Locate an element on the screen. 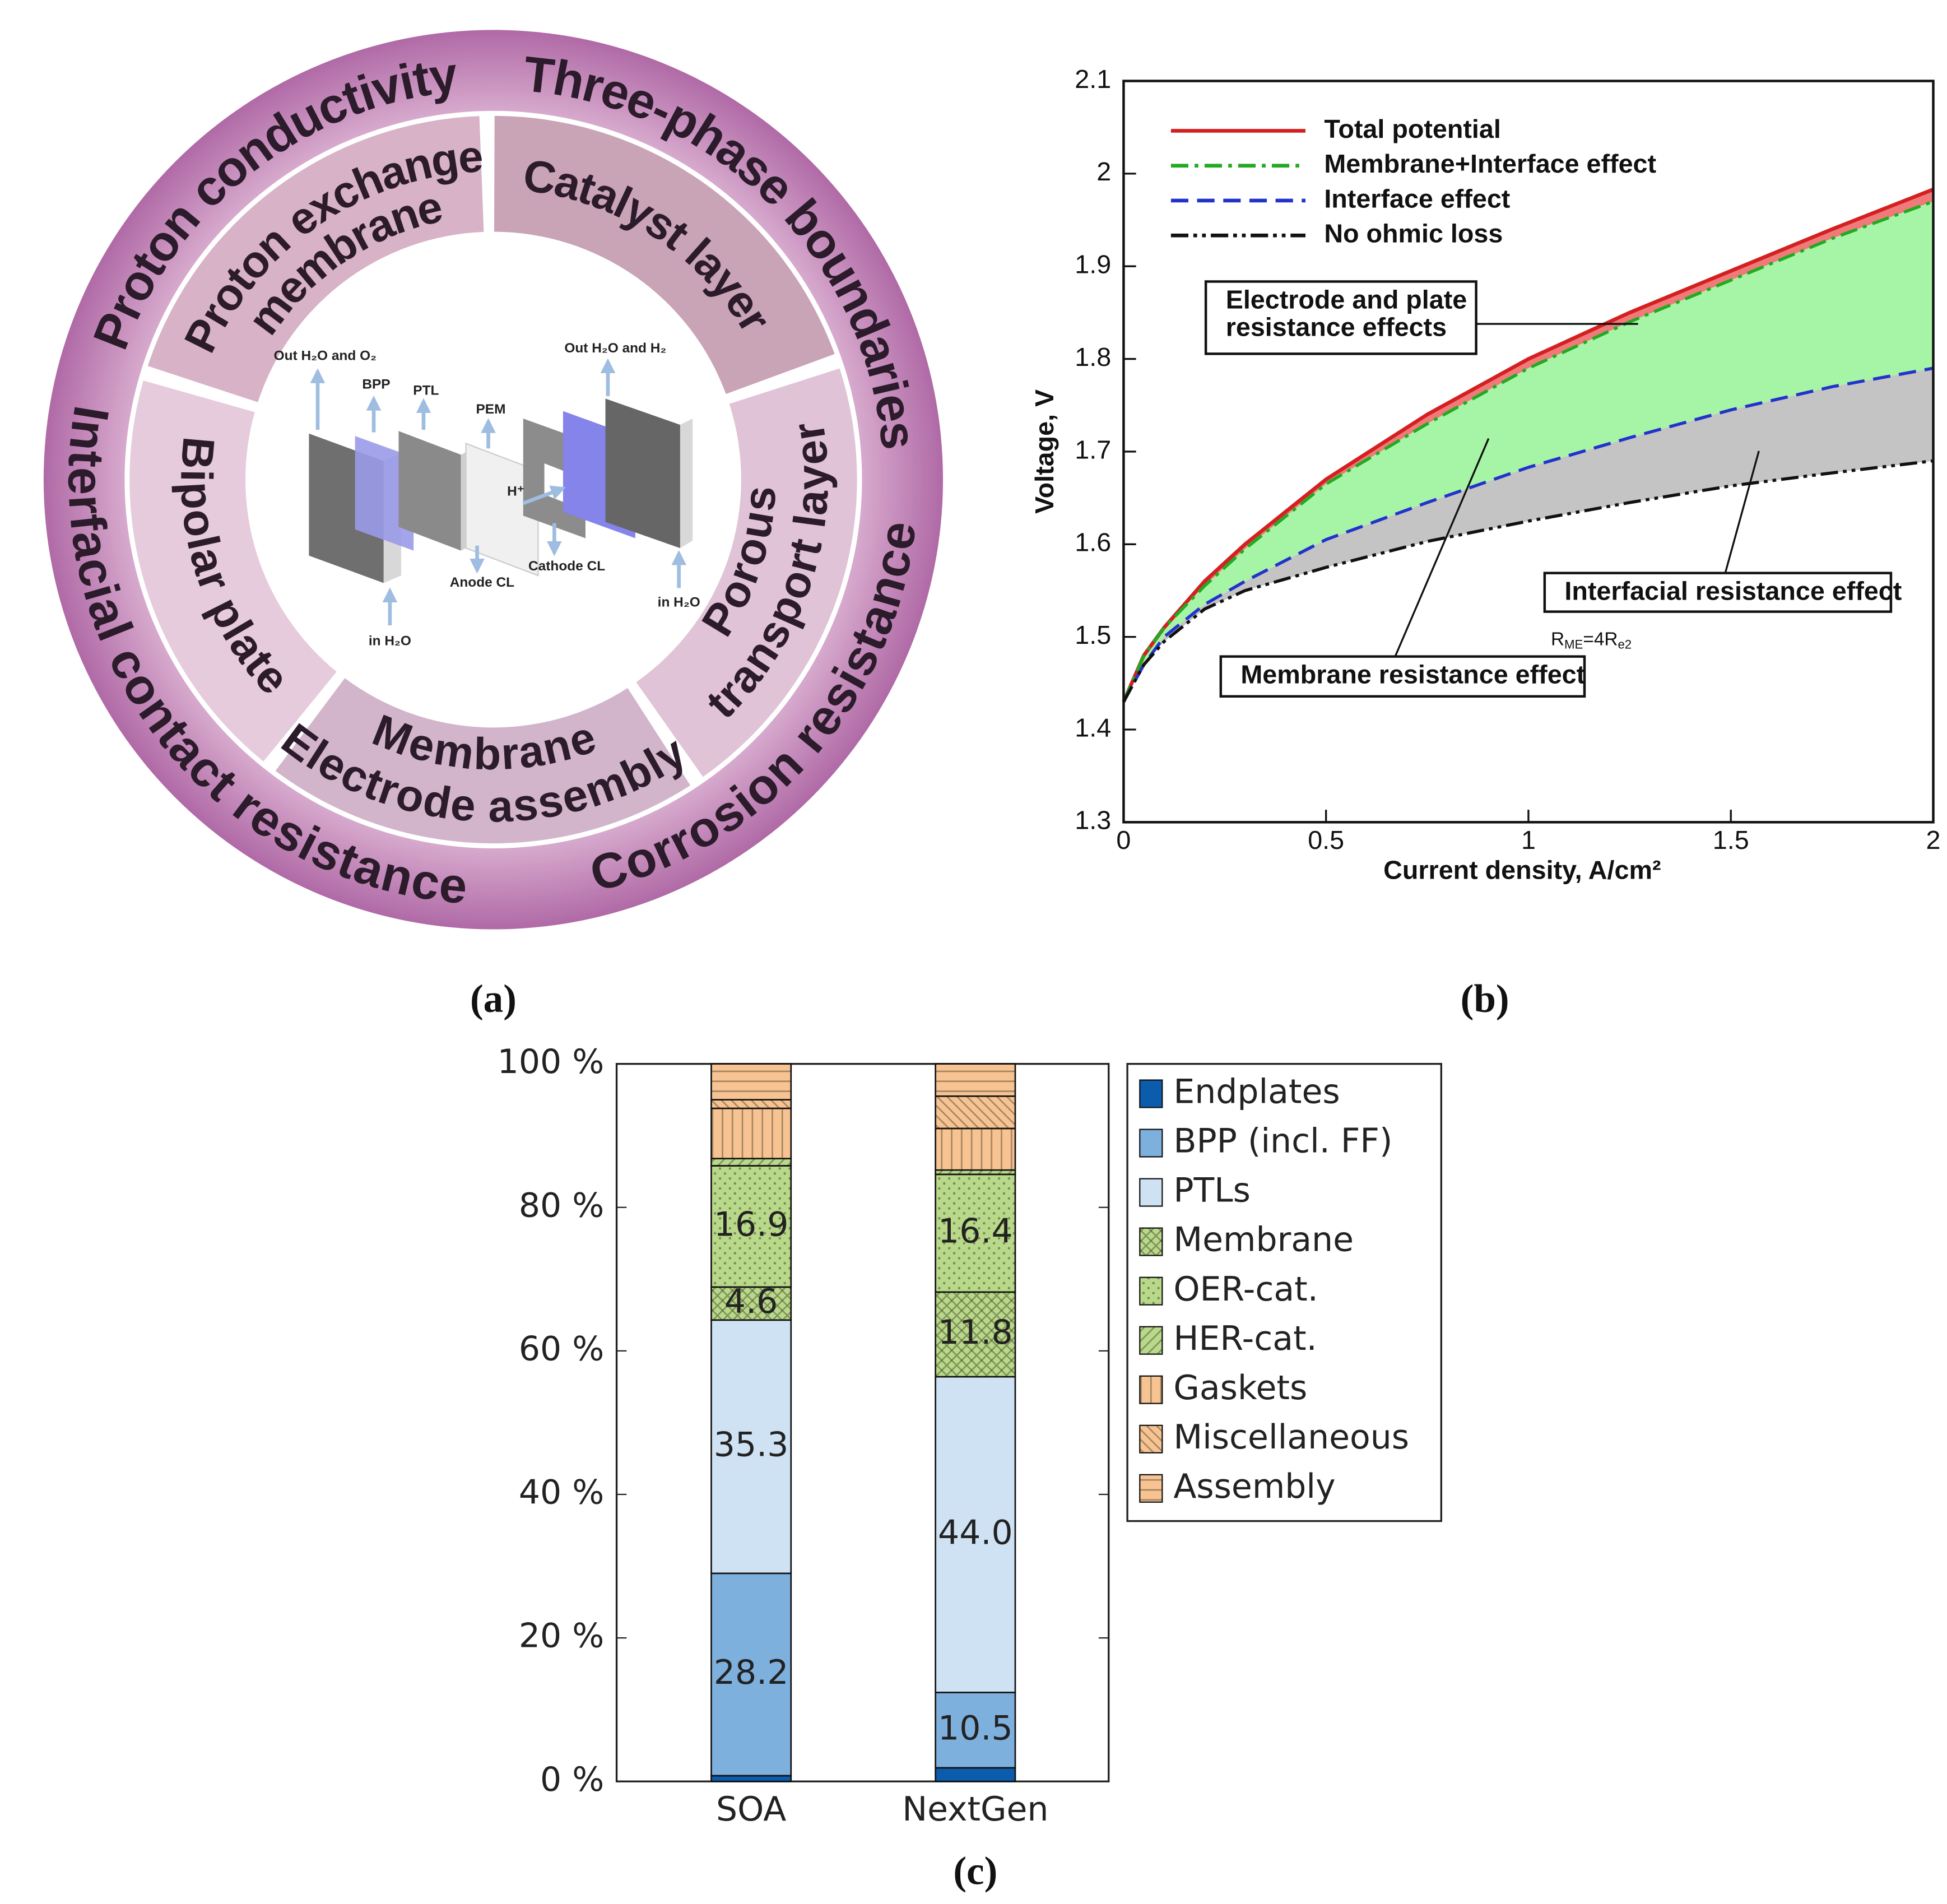 The image size is (1947, 1904). y-tick-label: 1.7 is located at coordinates (1093, 449).